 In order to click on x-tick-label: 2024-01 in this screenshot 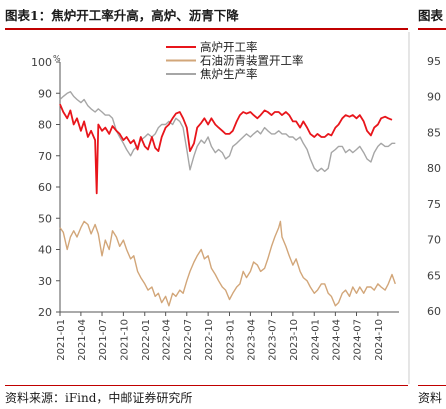, I will do `click(315, 340)`.